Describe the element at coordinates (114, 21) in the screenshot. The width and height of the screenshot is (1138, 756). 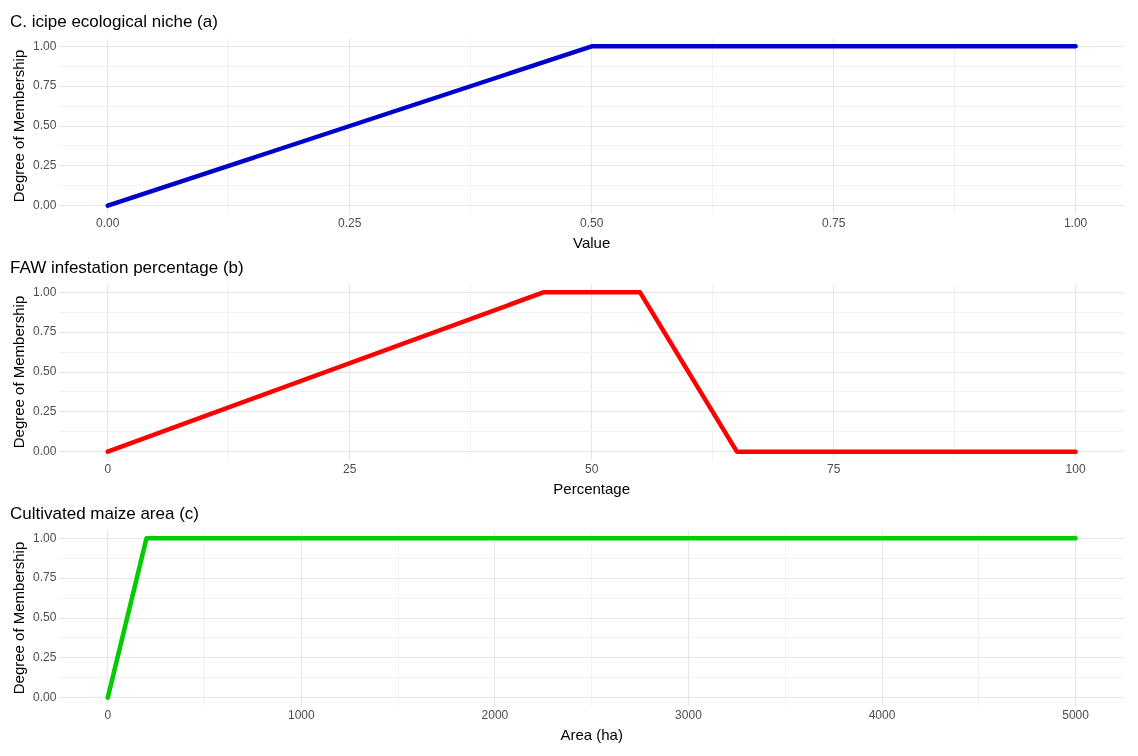
I see `chart-title: C. icipe ecological niche (a)` at that location.